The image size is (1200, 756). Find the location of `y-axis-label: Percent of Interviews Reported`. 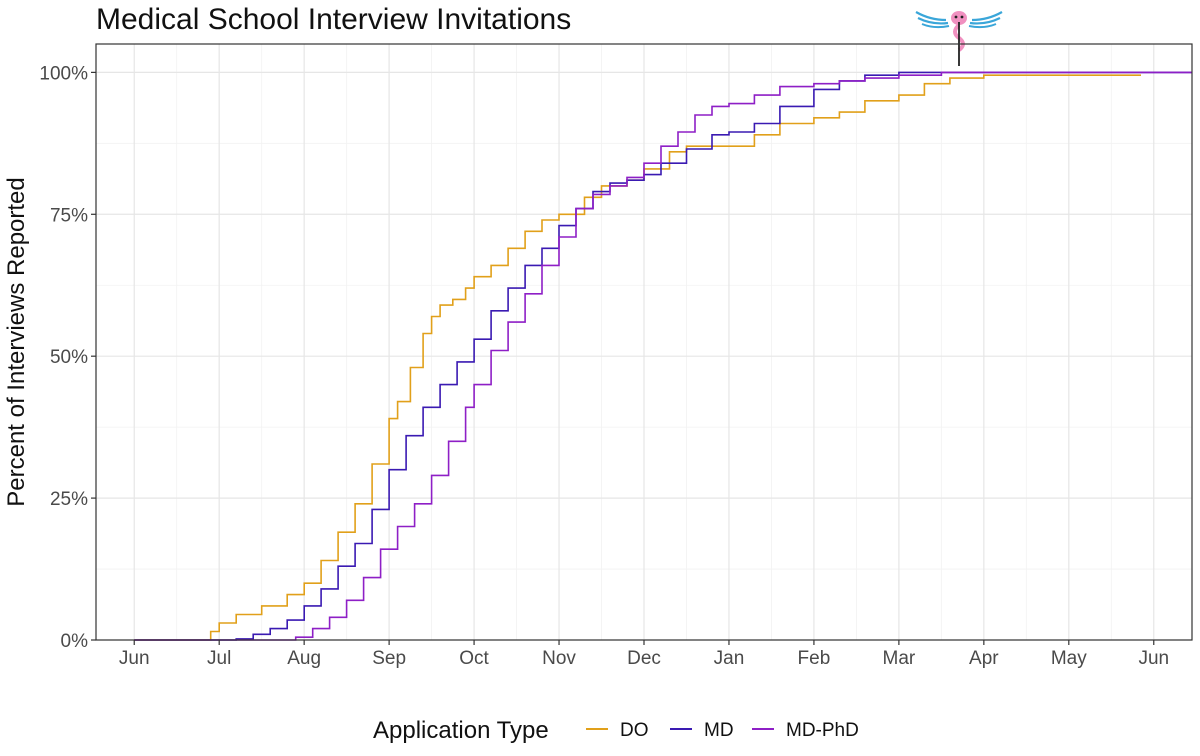

y-axis-label: Percent of Interviews Reported is located at coordinates (16, 342).